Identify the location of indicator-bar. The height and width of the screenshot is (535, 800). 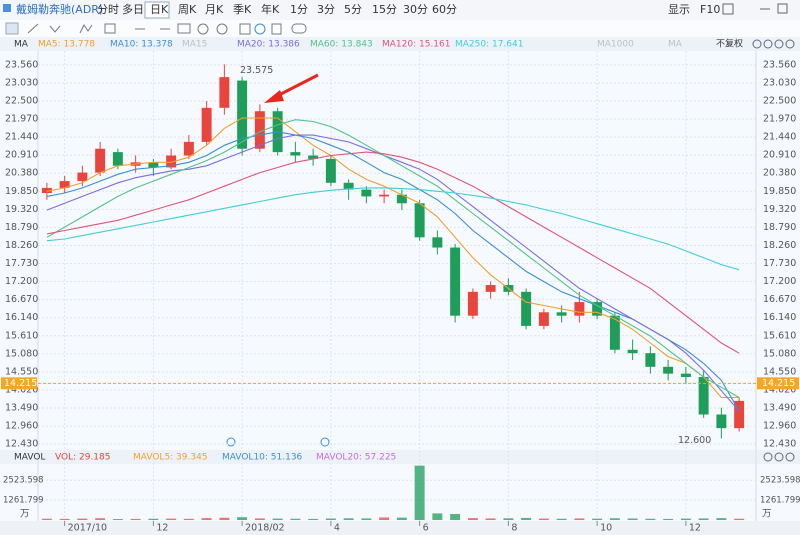
(400, 44).